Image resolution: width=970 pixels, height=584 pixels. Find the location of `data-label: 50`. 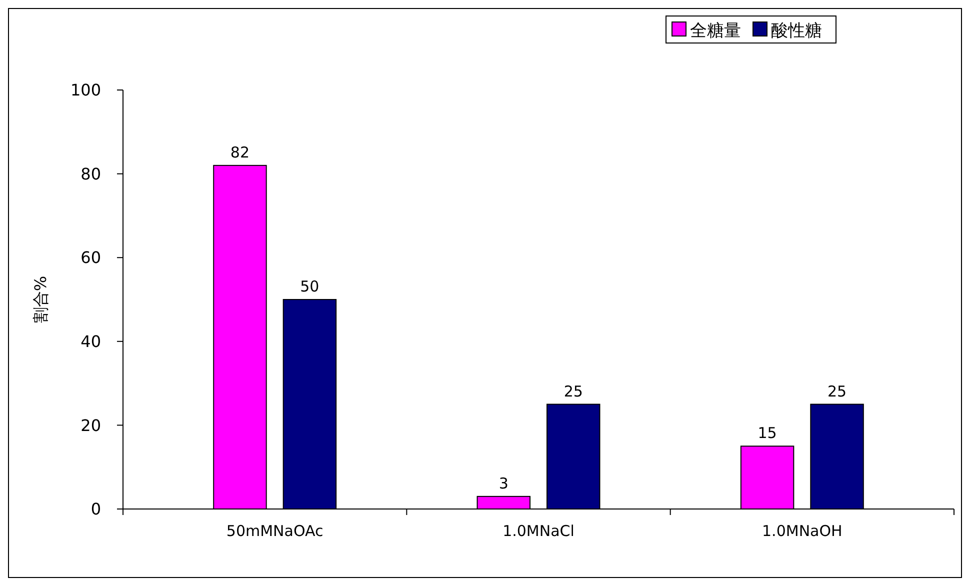

data-label: 50 is located at coordinates (310, 287).